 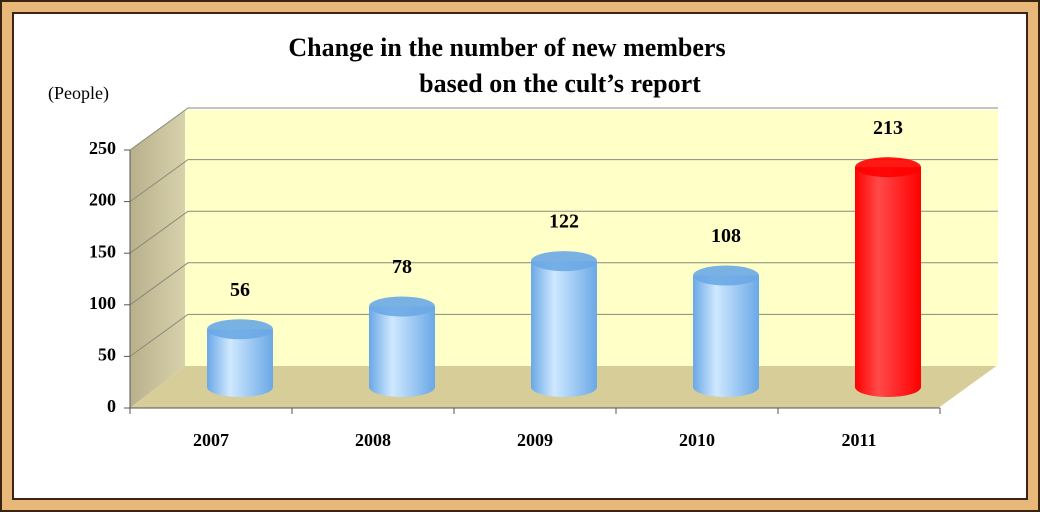 I want to click on x-tick-label: 2007, so click(x=211, y=440).